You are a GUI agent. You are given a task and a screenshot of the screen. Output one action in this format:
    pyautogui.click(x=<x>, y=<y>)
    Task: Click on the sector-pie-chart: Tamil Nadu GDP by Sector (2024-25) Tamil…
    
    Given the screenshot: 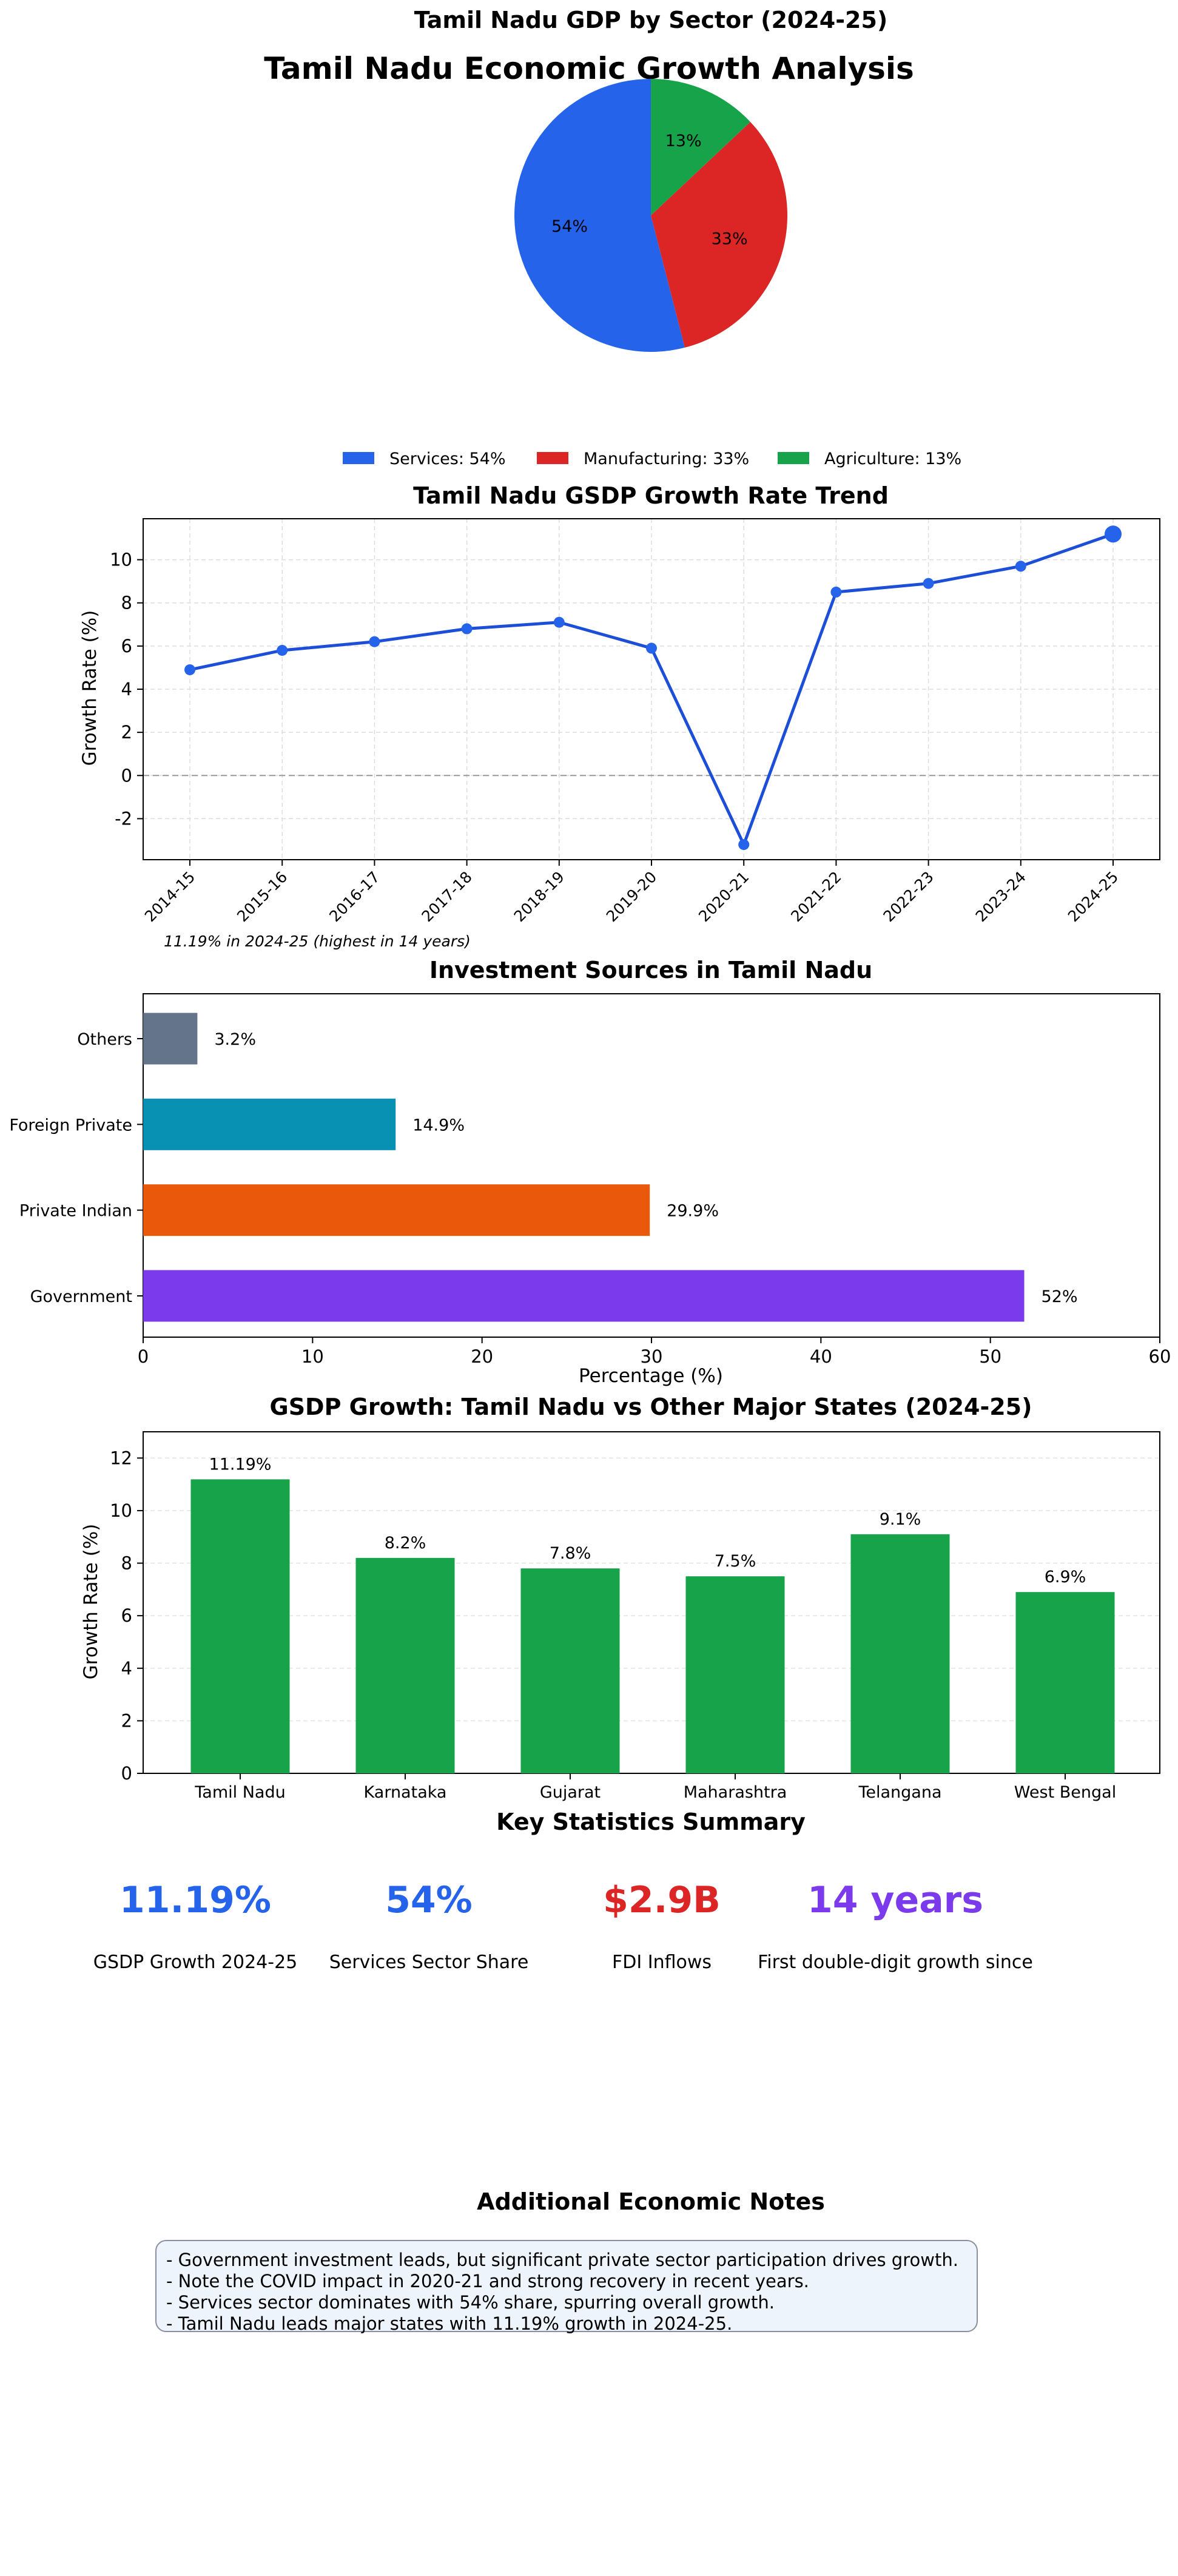 What is the action you would take?
    pyautogui.click(x=612, y=237)
    